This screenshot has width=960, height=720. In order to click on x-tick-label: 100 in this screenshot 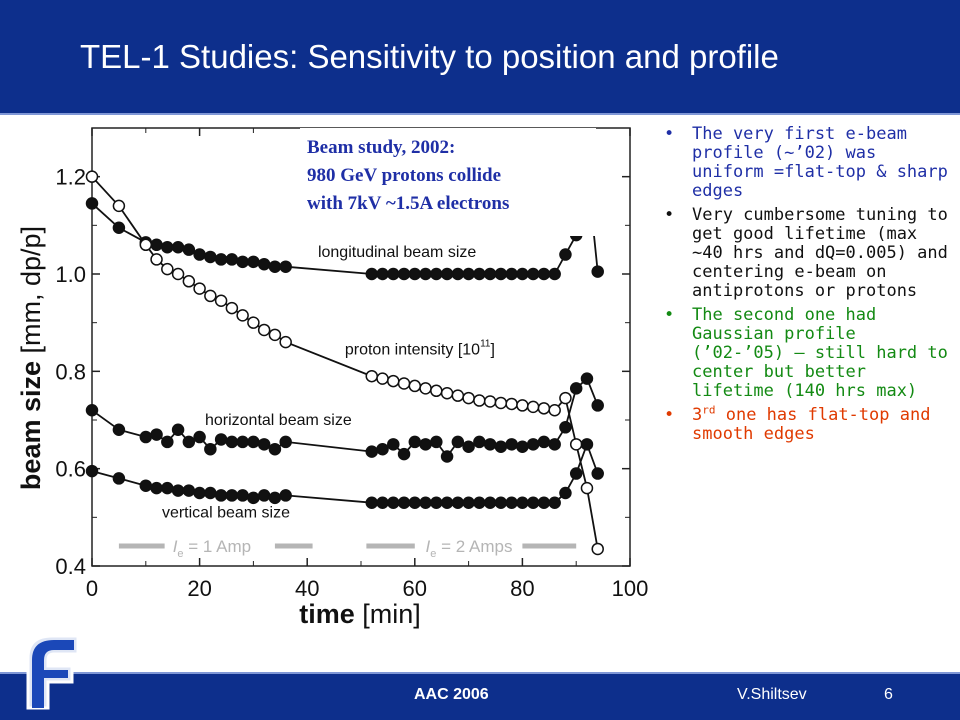, I will do `click(630, 588)`.